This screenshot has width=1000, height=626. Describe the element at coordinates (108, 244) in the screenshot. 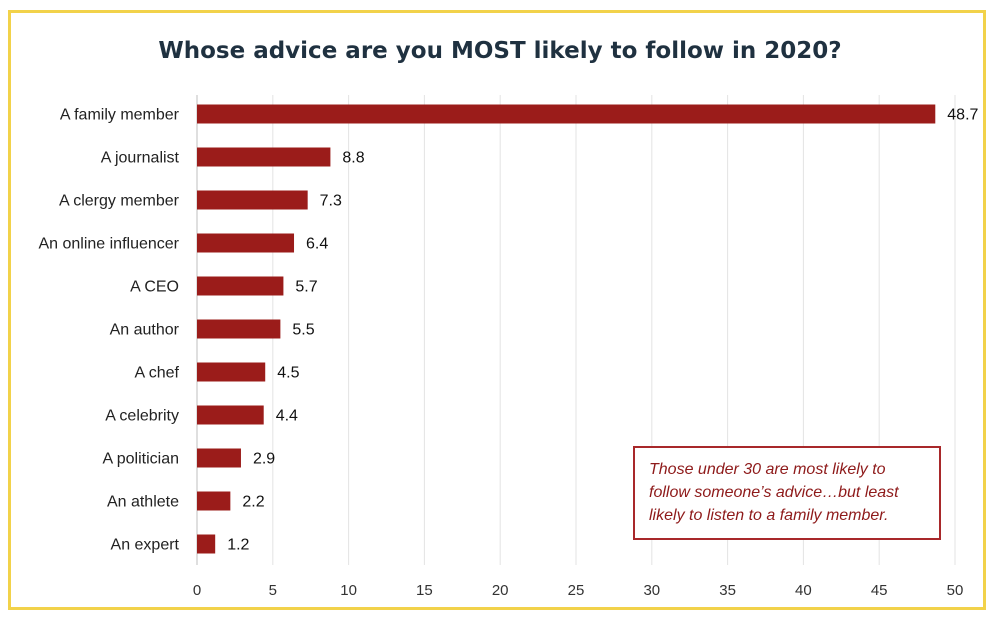

I see `category-label: An online influencer` at that location.